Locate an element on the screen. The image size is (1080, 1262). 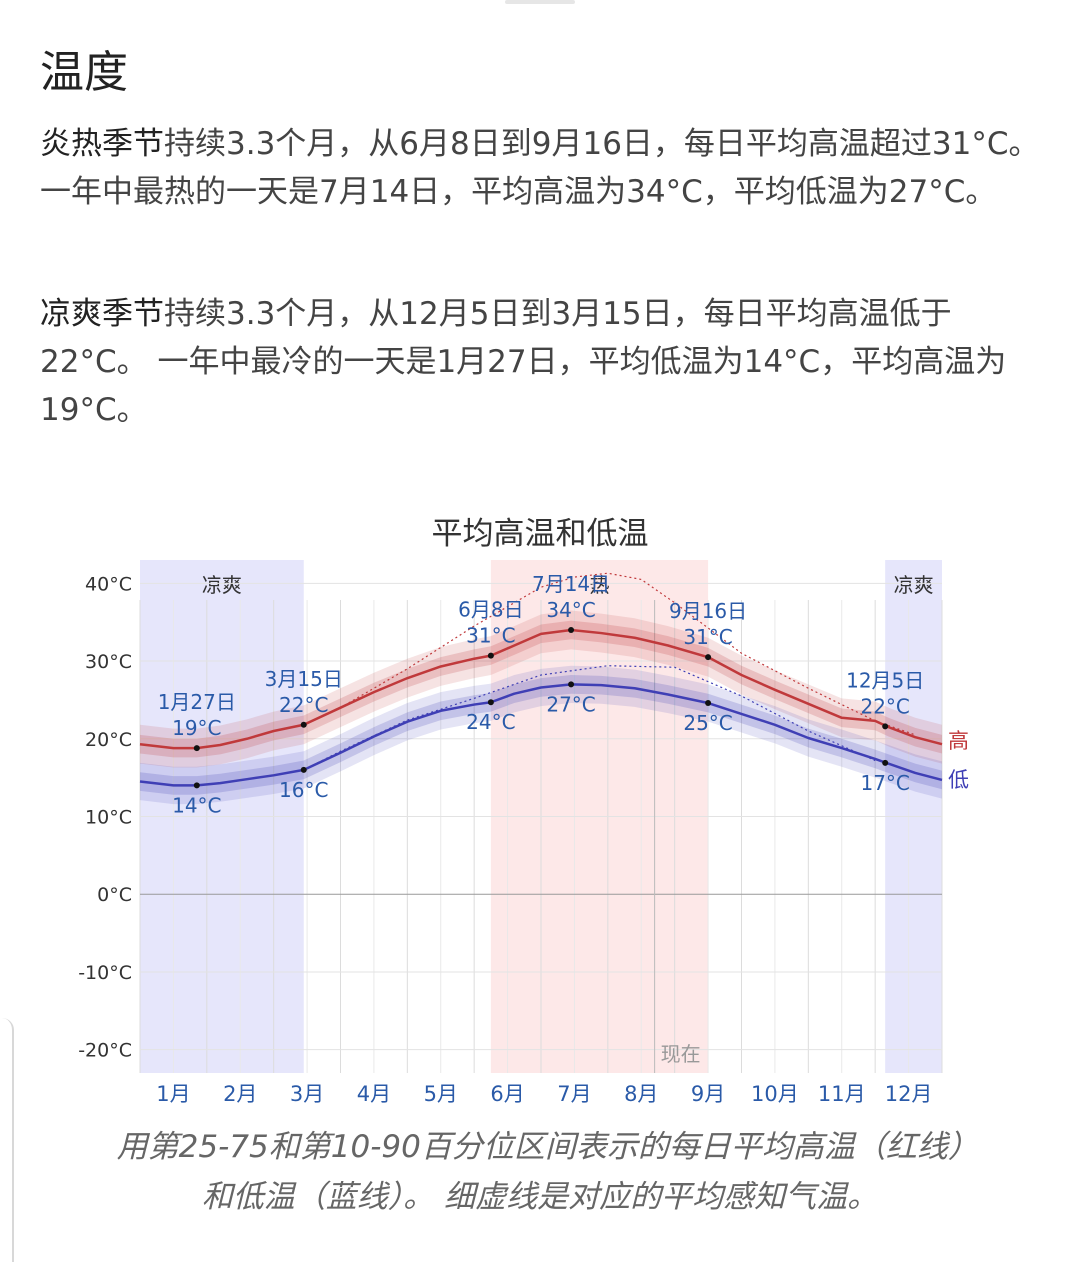
annotation-date: 1月27日 is located at coordinates (197, 702).